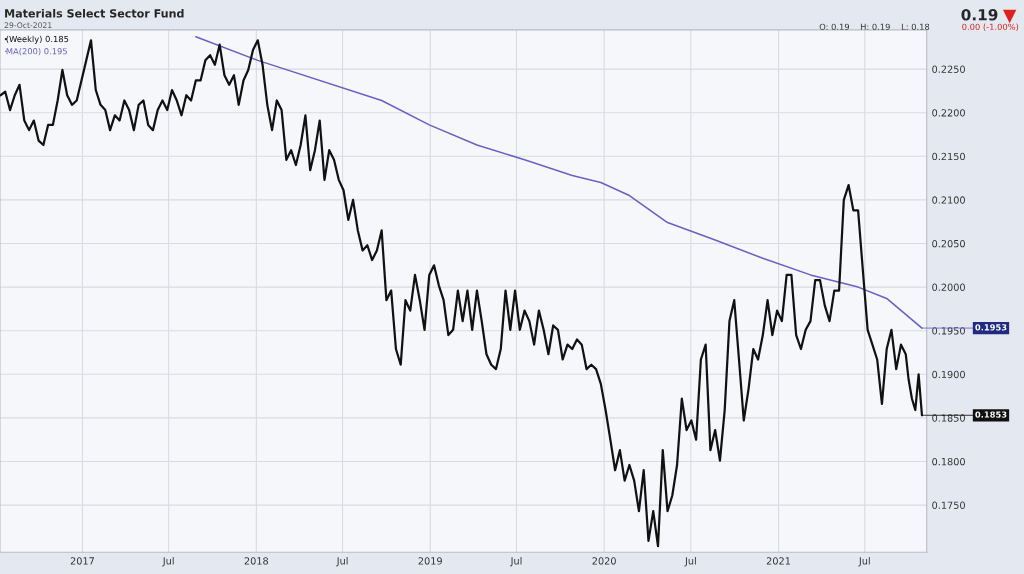  Describe the element at coordinates (604, 561) in the screenshot. I see `x-tick-label: 2020` at that location.